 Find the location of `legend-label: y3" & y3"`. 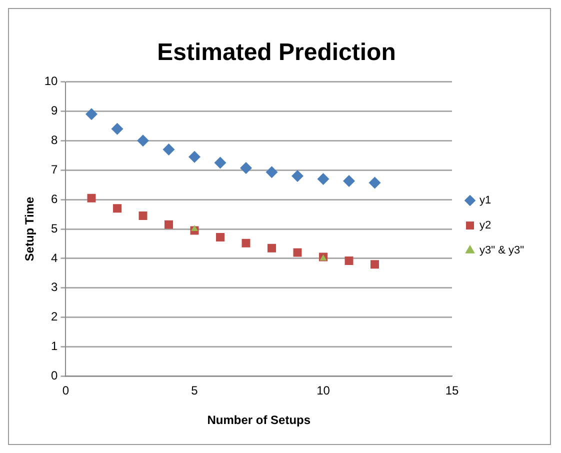

legend-label: y3" & y3" is located at coordinates (502, 250).